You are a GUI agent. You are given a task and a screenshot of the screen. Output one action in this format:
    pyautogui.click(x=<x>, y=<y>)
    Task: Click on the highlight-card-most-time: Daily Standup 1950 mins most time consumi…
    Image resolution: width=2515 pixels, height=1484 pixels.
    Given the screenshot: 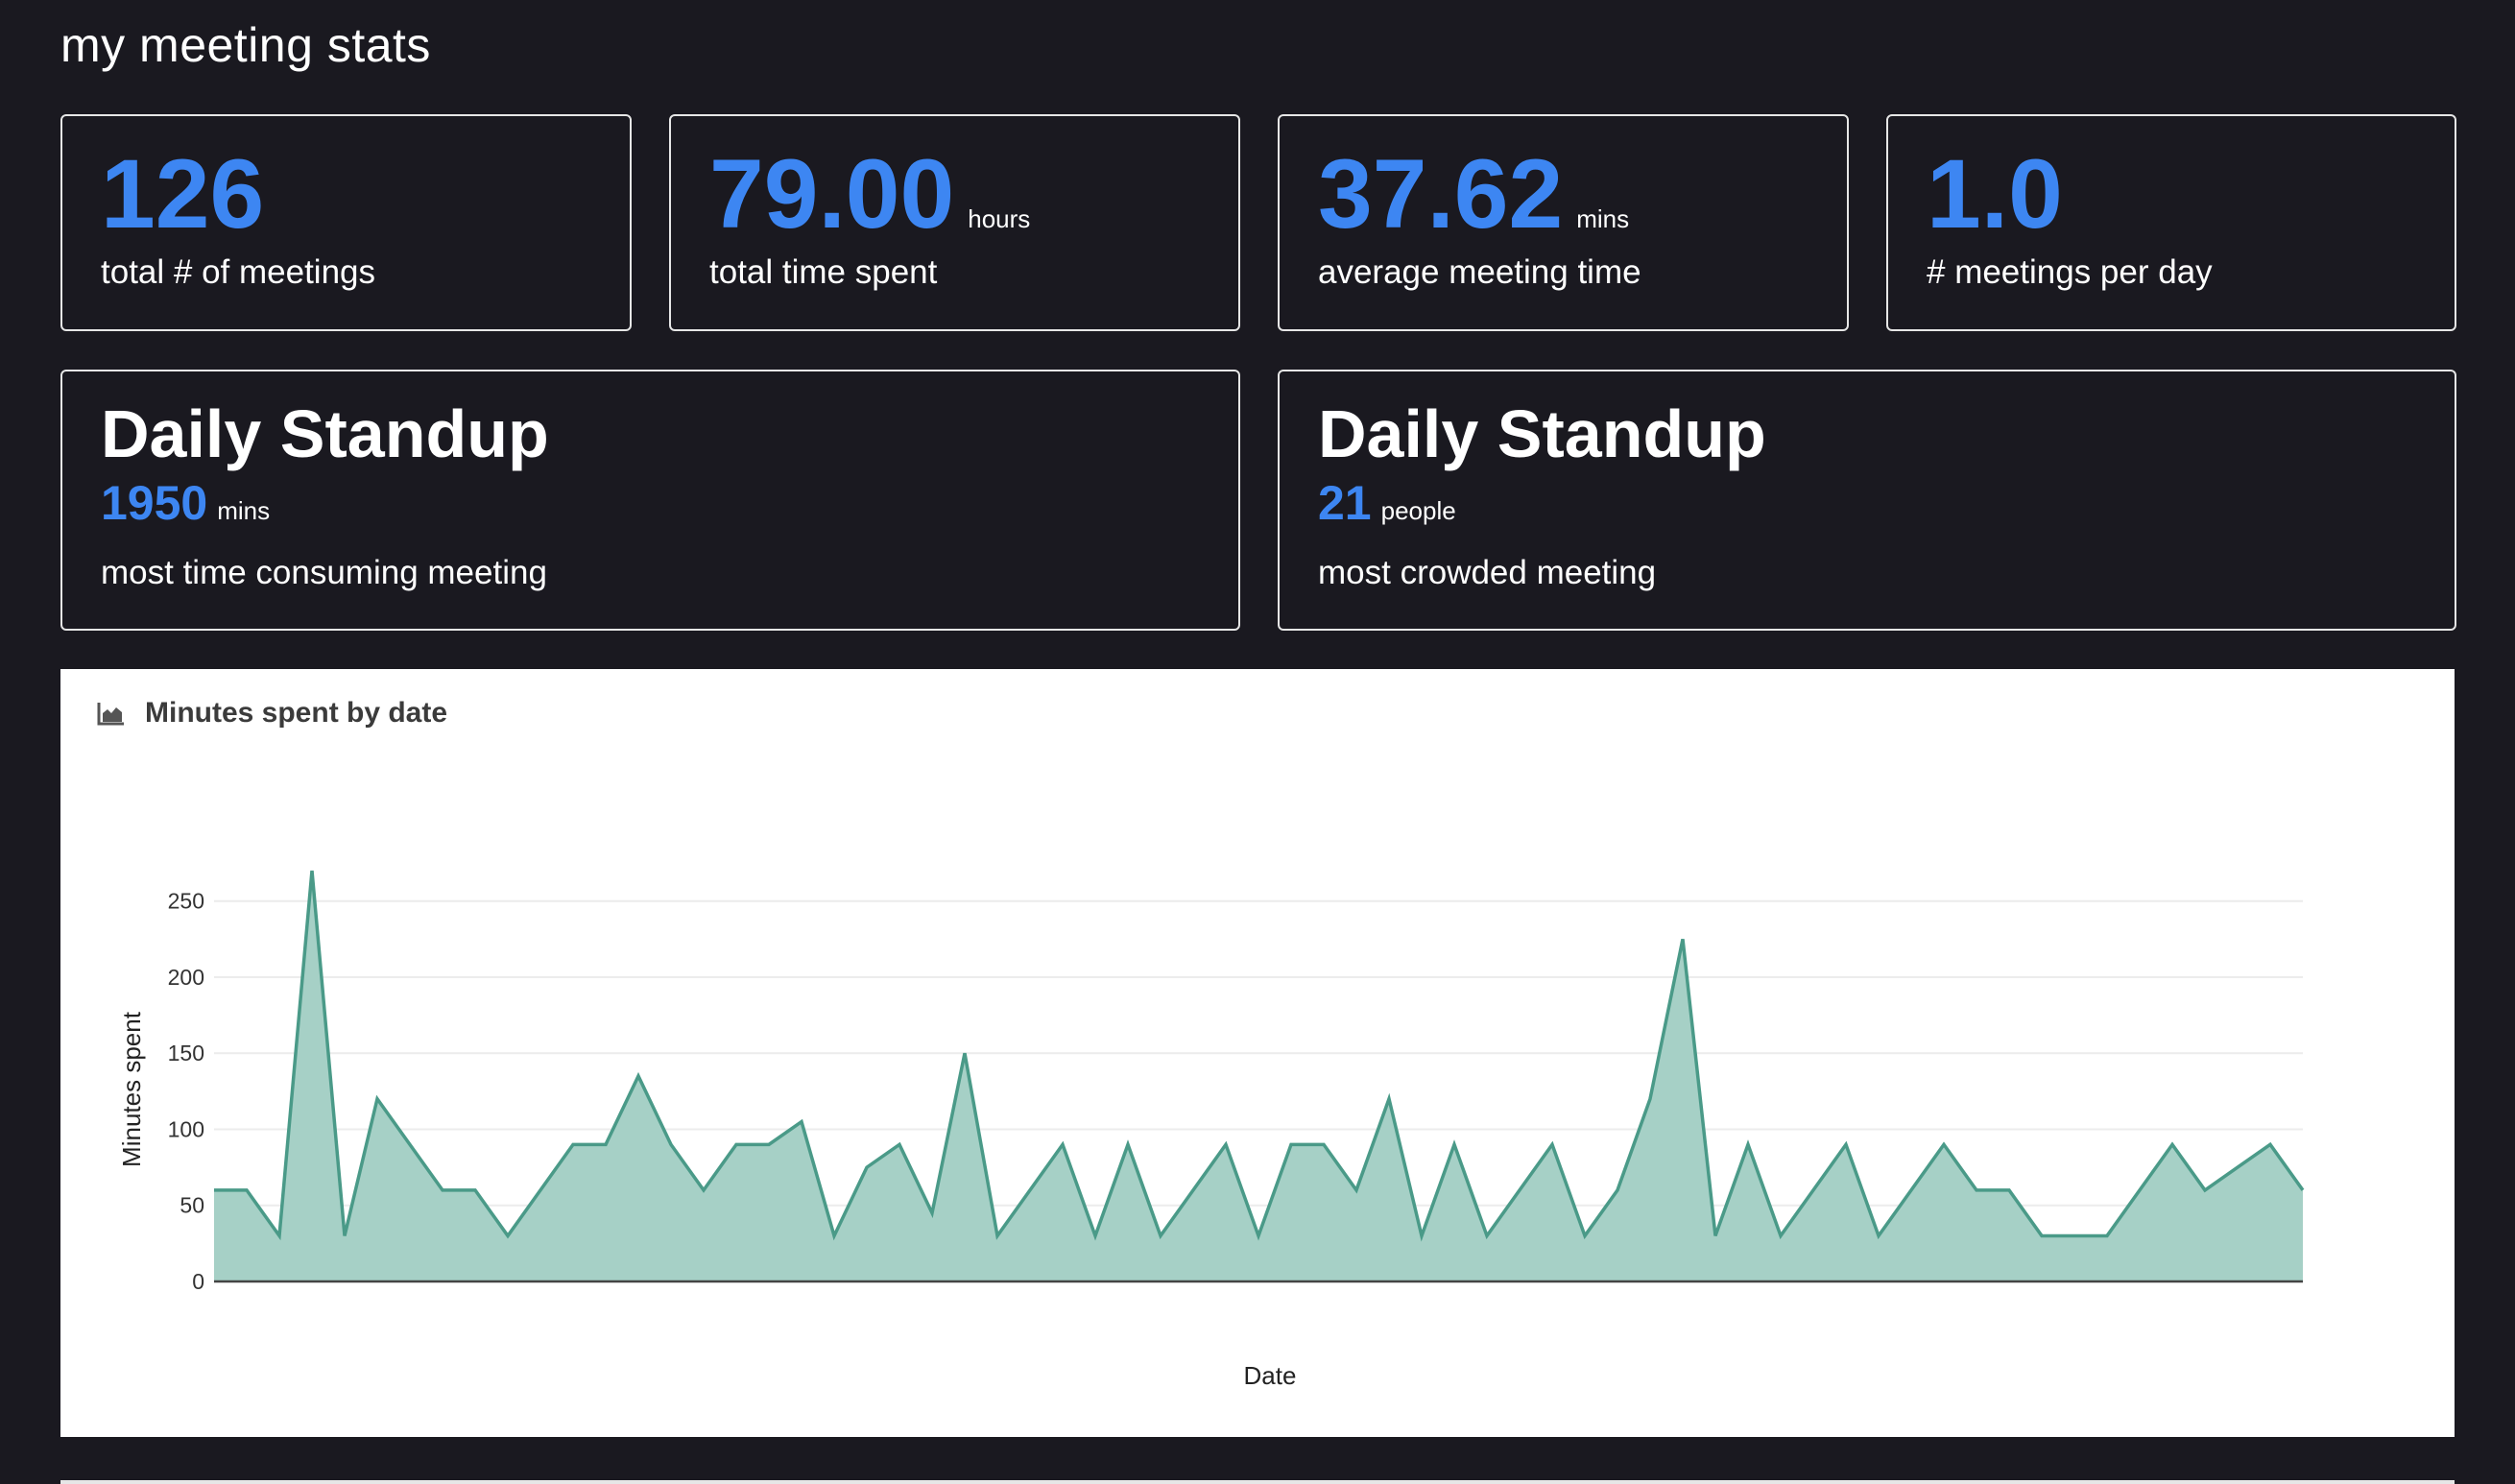 What is the action you would take?
    pyautogui.click(x=650, y=500)
    